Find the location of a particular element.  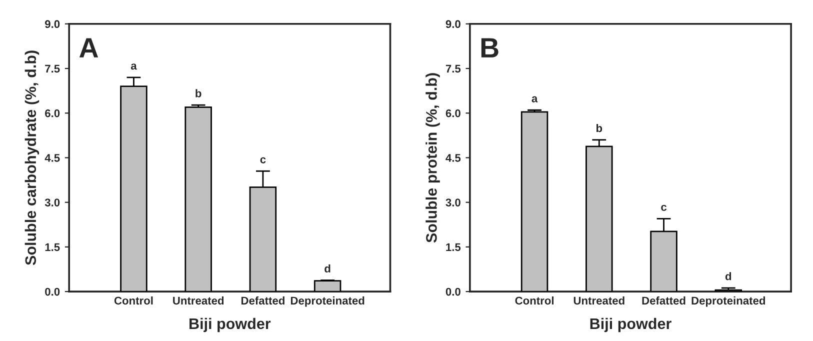

y-axis-title: Soluble carbohydrate (%, d.b) is located at coordinates (32, 158).